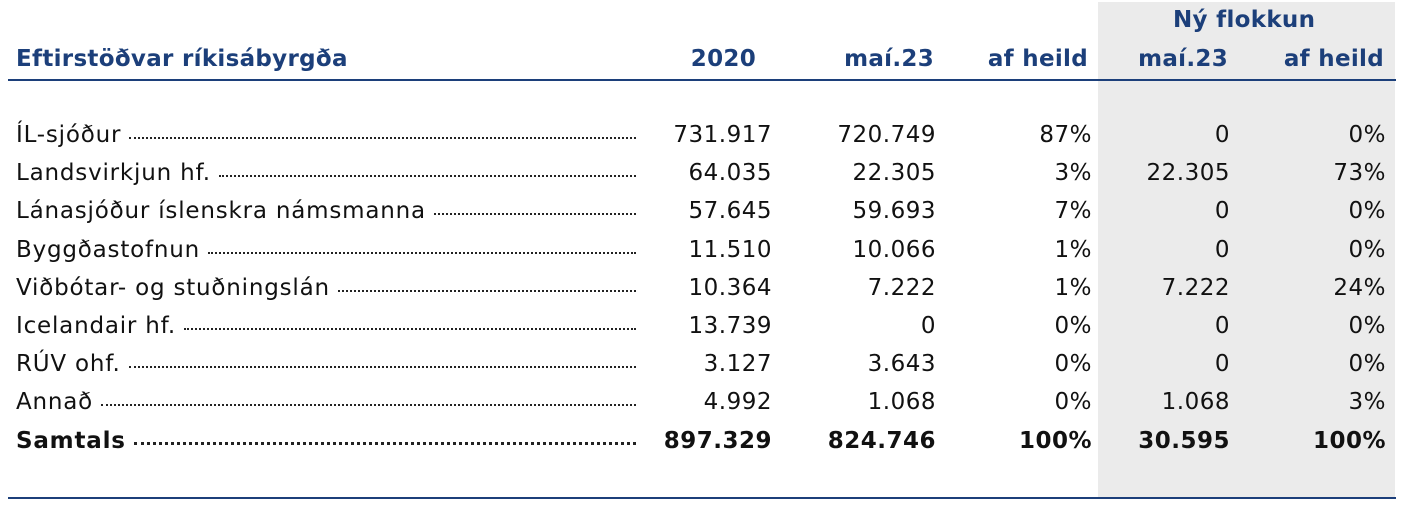 This screenshot has width=1404, height=506. What do you see at coordinates (702, 404) in the screenshot?
I see `table-row: Annað 4.992 1.068 0% 1.068 3%` at bounding box center [702, 404].